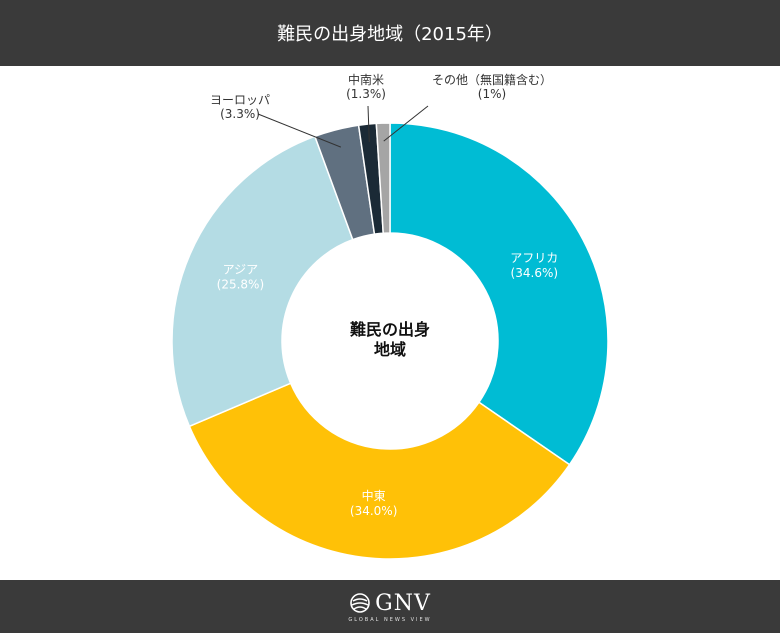 The height and width of the screenshot is (633, 780). Describe the element at coordinates (241, 269) in the screenshot. I see `slice-label-2: アジア` at that location.